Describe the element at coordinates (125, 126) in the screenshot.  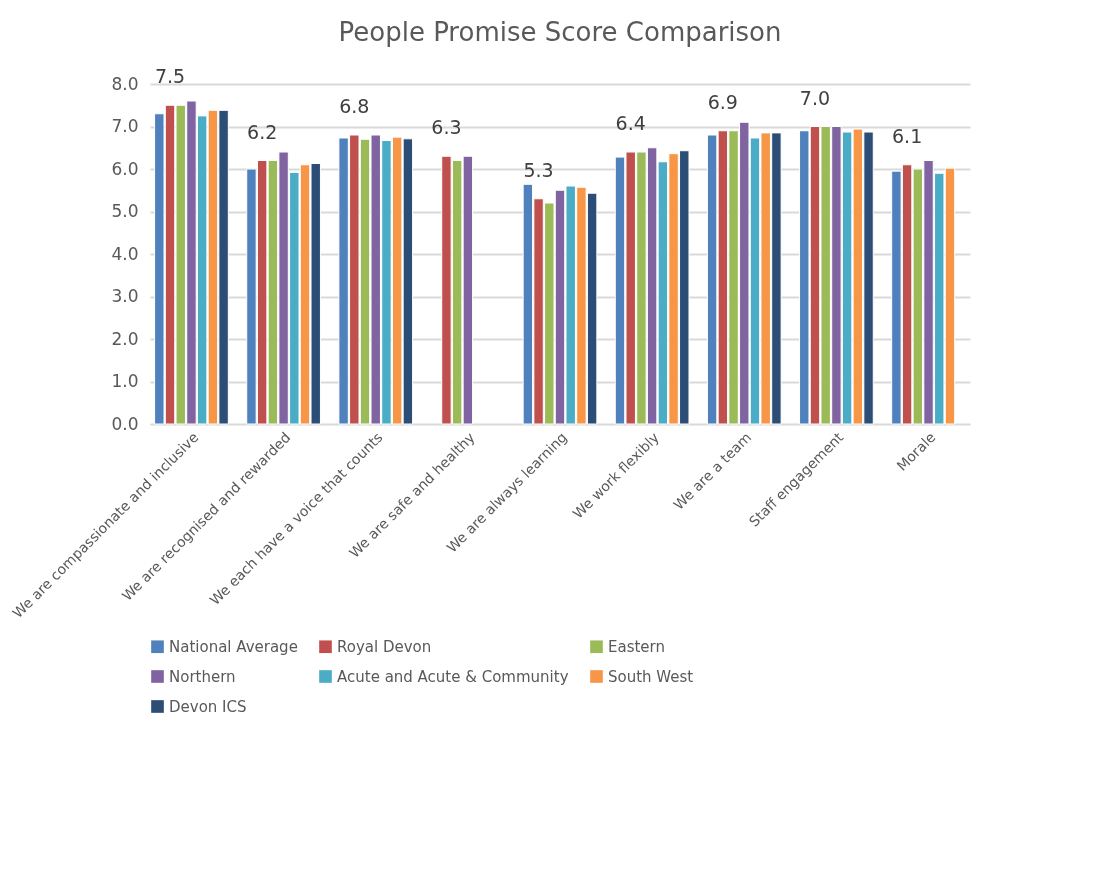
I see `y-tick-label: 7.0` at that location.